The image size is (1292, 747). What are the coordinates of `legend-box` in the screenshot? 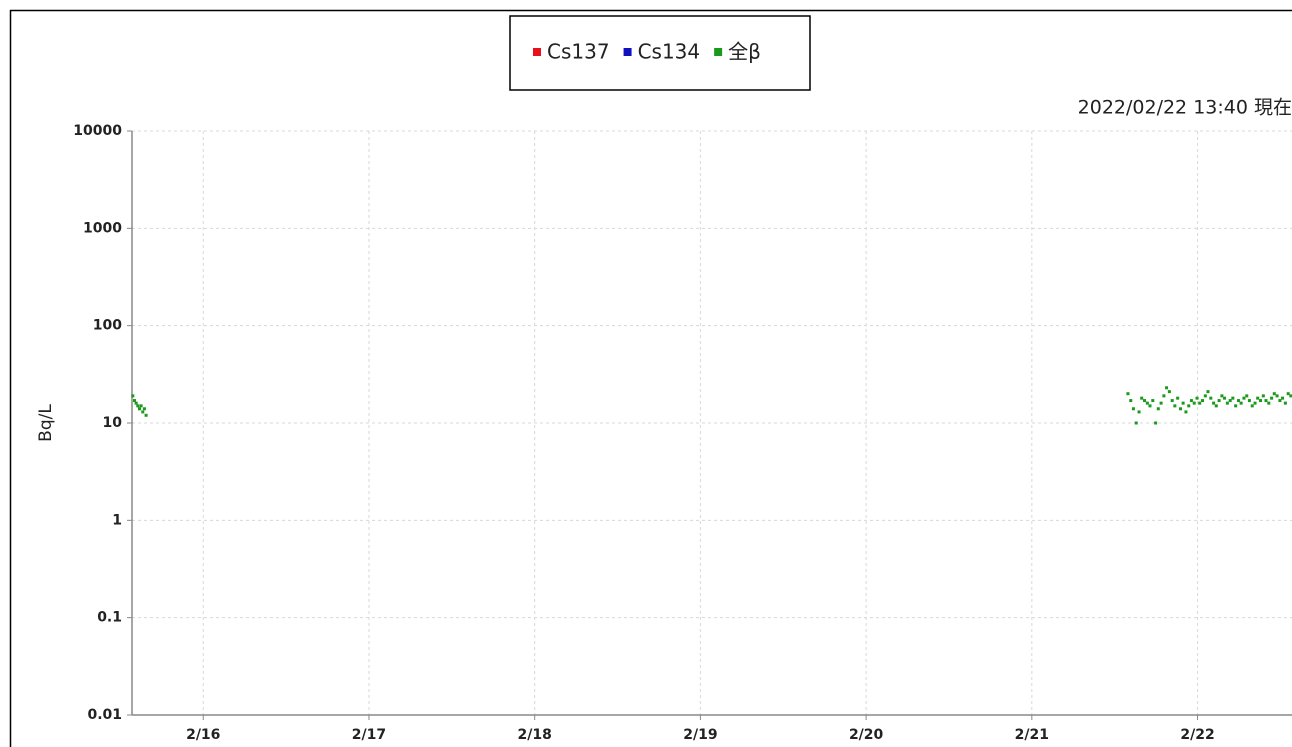 It's located at (660, 53).